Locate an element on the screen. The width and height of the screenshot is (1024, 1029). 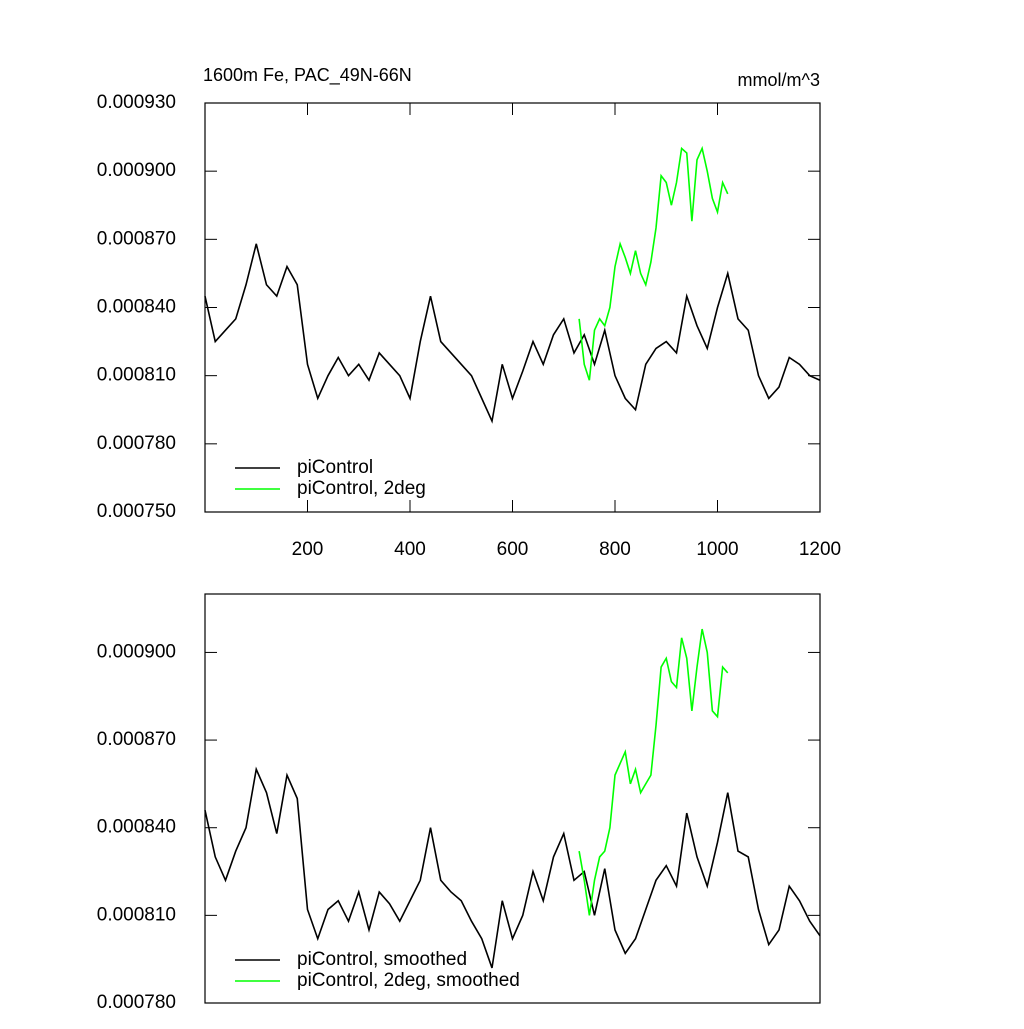
x-tick-label: 600 is located at coordinates (513, 549).